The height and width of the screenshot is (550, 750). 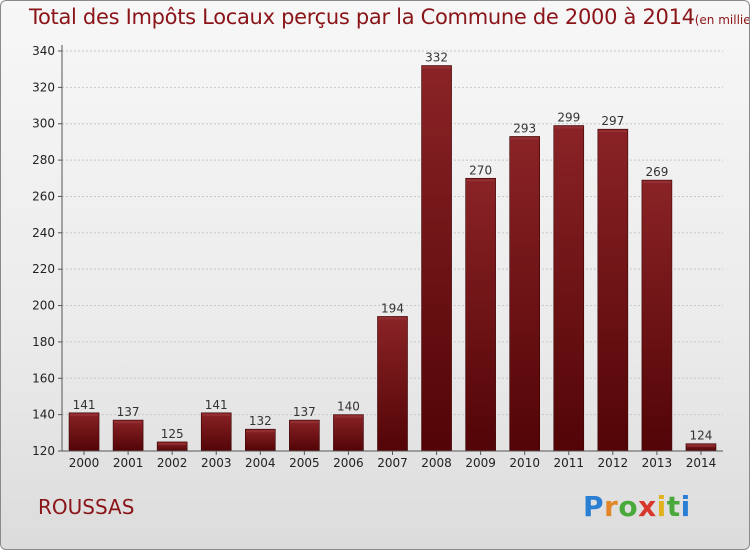 What do you see at coordinates (172, 463) in the screenshot?
I see `x-tick-label-2002: 2002` at bounding box center [172, 463].